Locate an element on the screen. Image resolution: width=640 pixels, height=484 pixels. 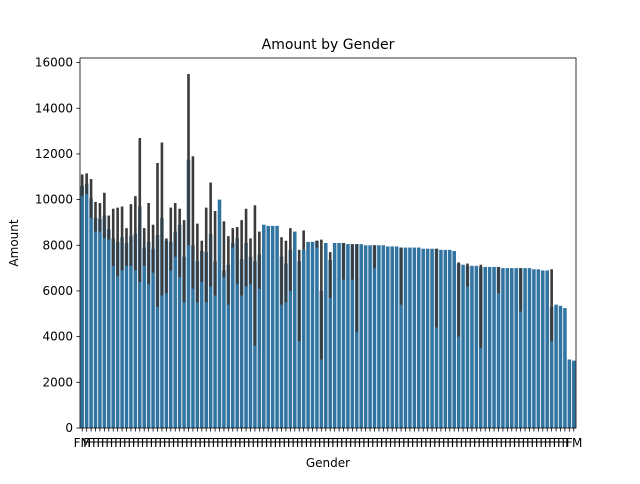
y-tick-label: 14000 is located at coordinates (54, 108).